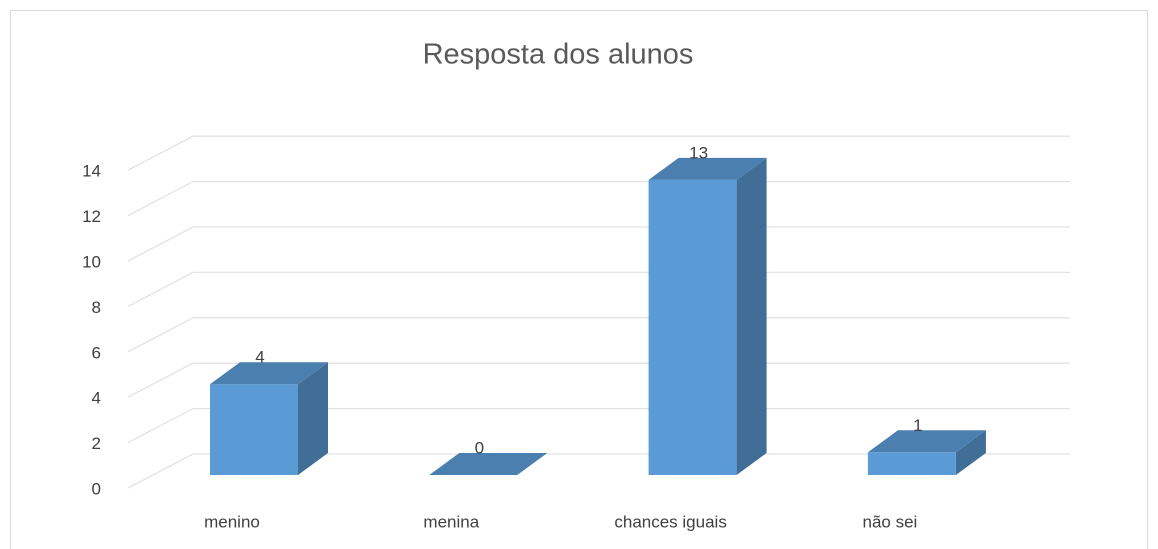 This screenshot has height=549, width=1158. Describe the element at coordinates (451, 521) in the screenshot. I see `x-tick-label: menina` at that location.